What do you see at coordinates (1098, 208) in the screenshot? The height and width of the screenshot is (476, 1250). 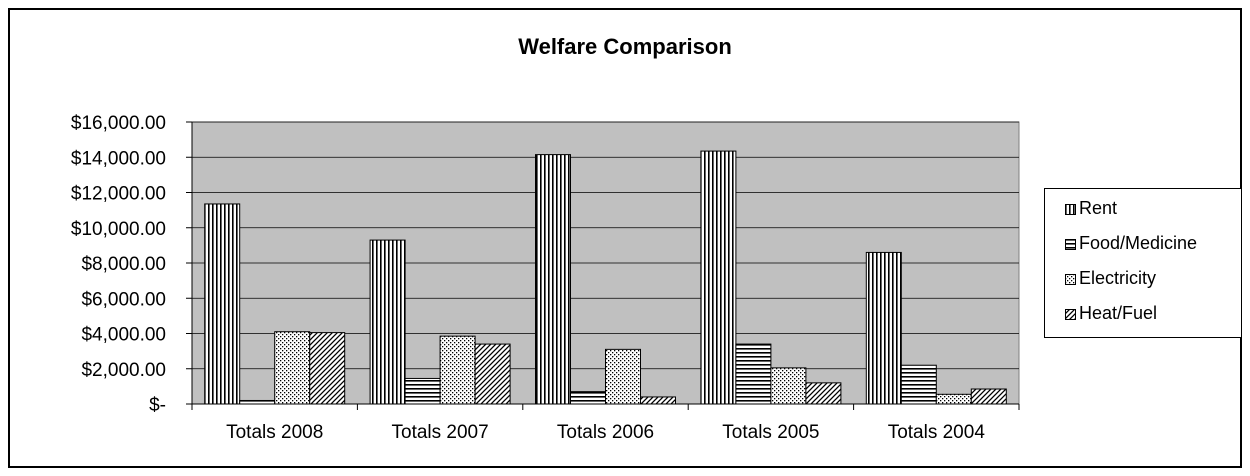 I see `legend-label: Rent` at bounding box center [1098, 208].